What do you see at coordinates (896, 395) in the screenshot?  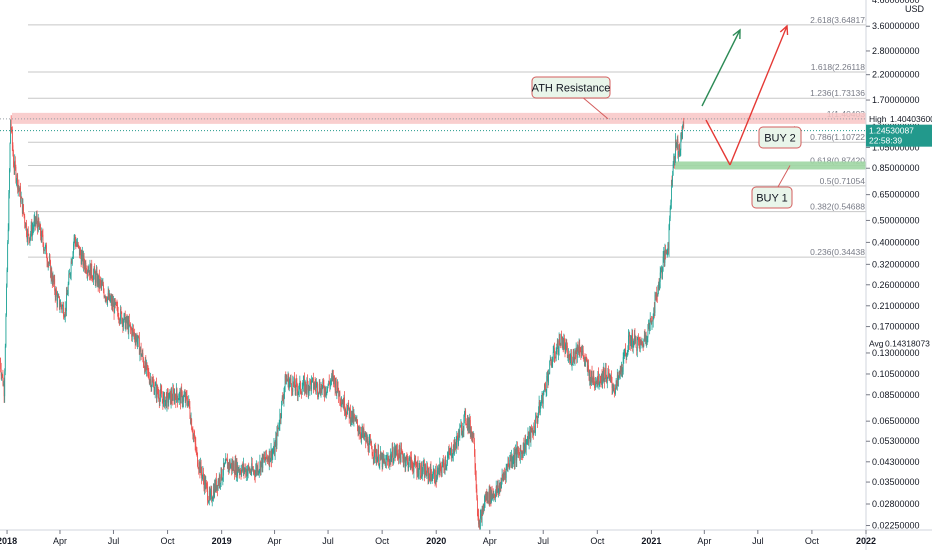 I see `y-tick-label: 0.08500000` at bounding box center [896, 395].